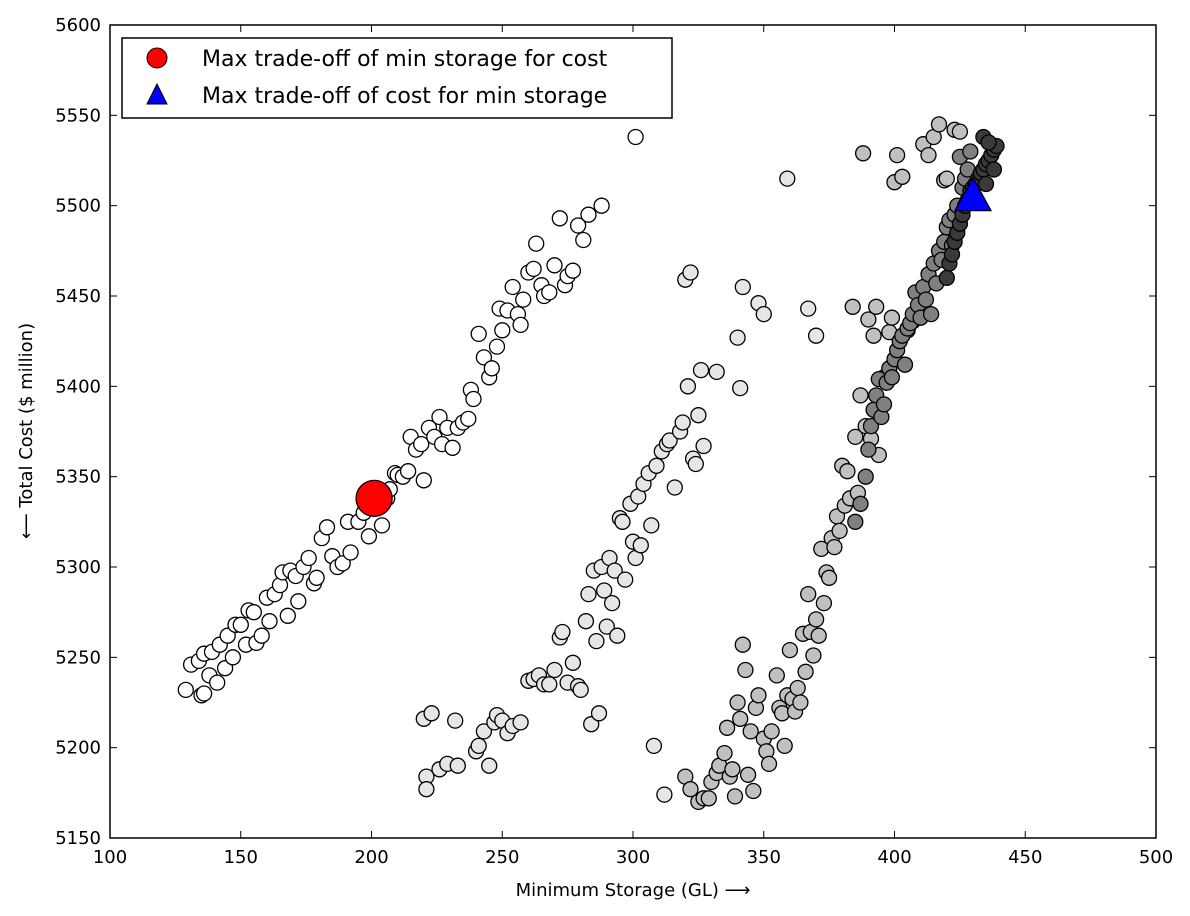  Describe the element at coordinates (78, 657) in the screenshot. I see `y-tick-label: 5250` at that location.